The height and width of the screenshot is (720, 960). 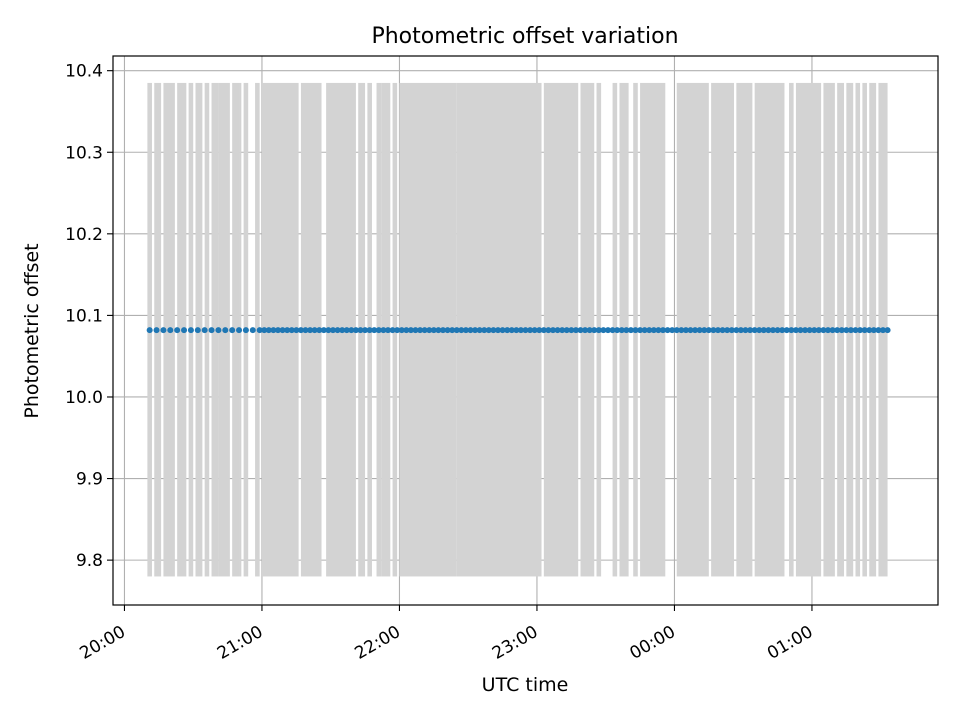 What do you see at coordinates (84, 235) in the screenshot?
I see `y-tick-label: 10.2` at bounding box center [84, 235].